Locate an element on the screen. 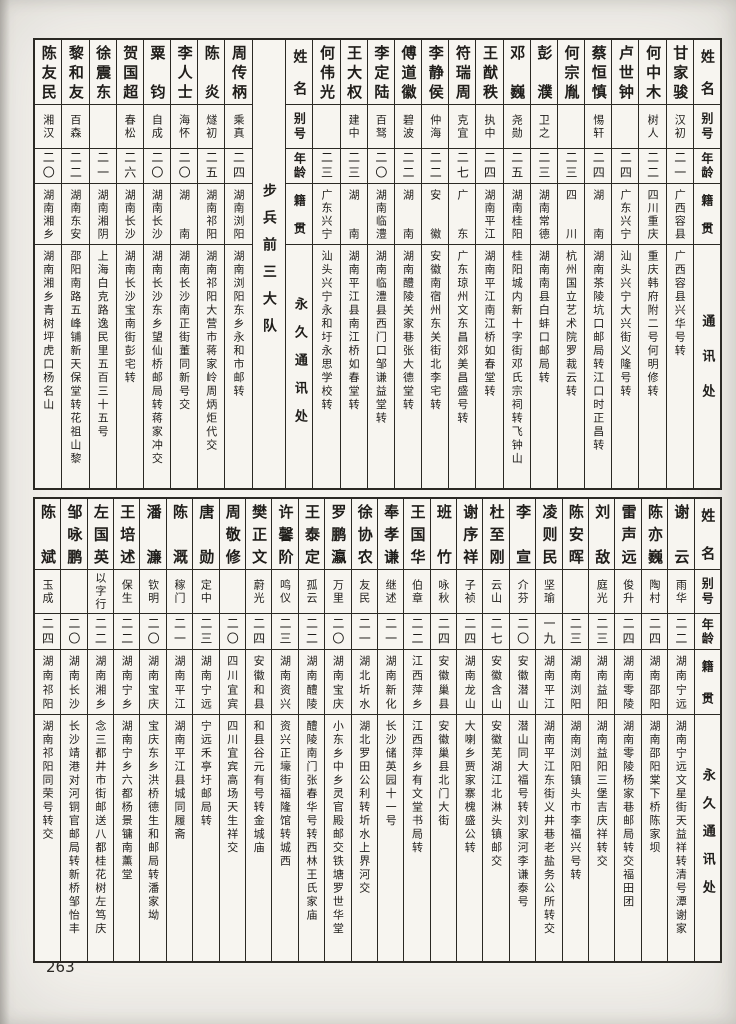  name-text: 王猷秩 is located at coordinates (490, 72).